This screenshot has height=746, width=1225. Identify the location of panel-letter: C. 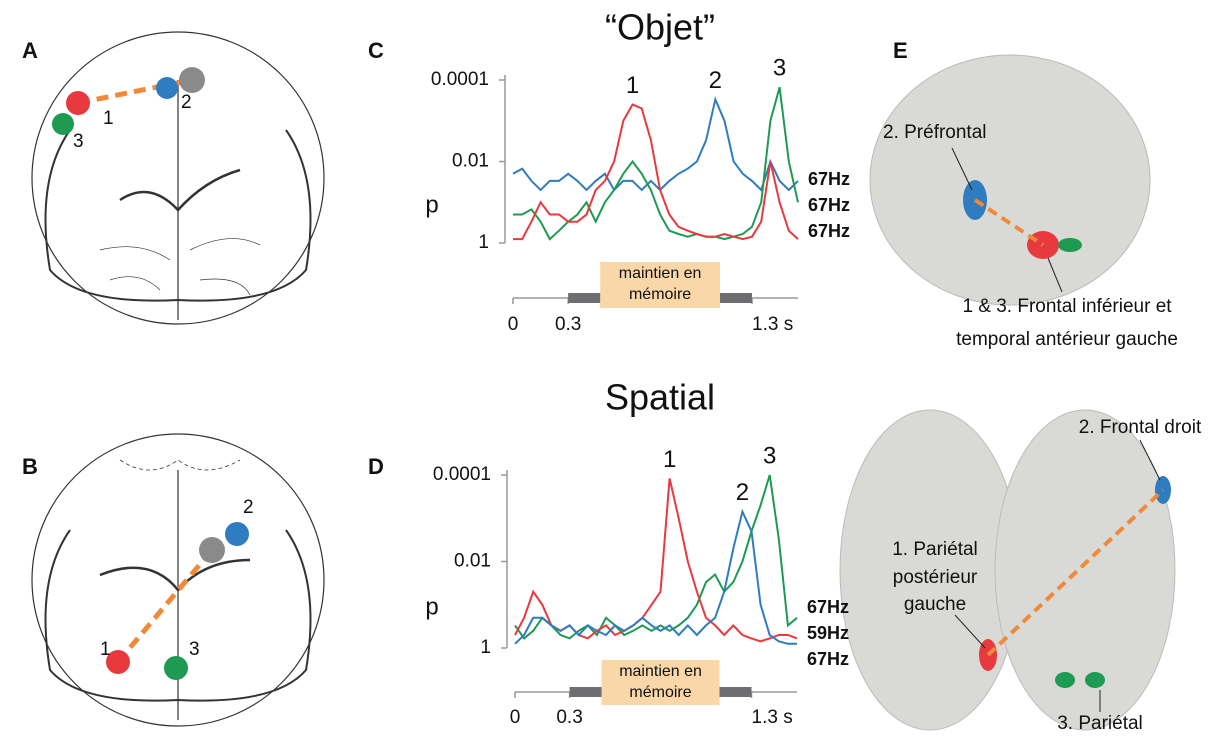
(376, 50).